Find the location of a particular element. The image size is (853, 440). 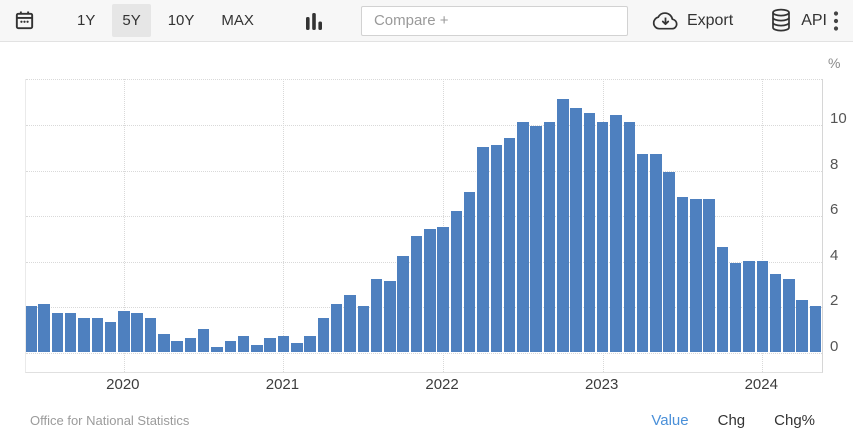

footer-tab-chg: Chg is located at coordinates (731, 420).